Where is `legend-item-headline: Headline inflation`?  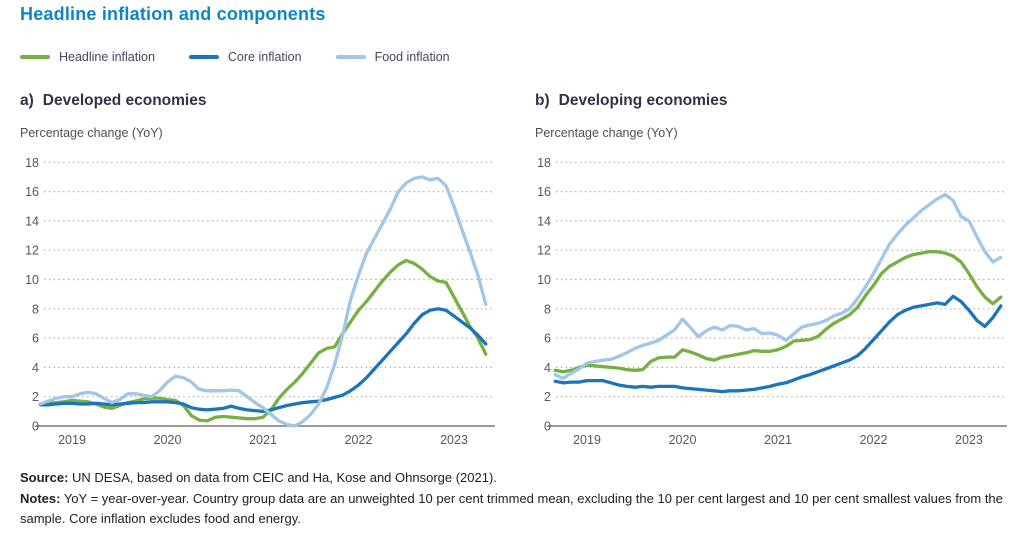
legend-item-headline: Headline inflation is located at coordinates (87, 57).